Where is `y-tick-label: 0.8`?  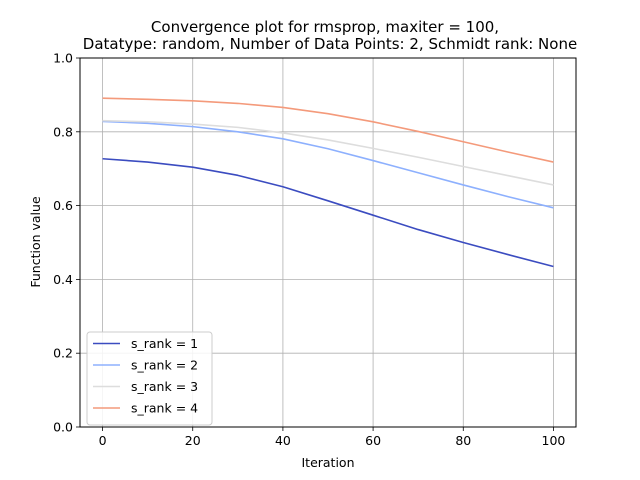
y-tick-label: 0.8 is located at coordinates (63, 131).